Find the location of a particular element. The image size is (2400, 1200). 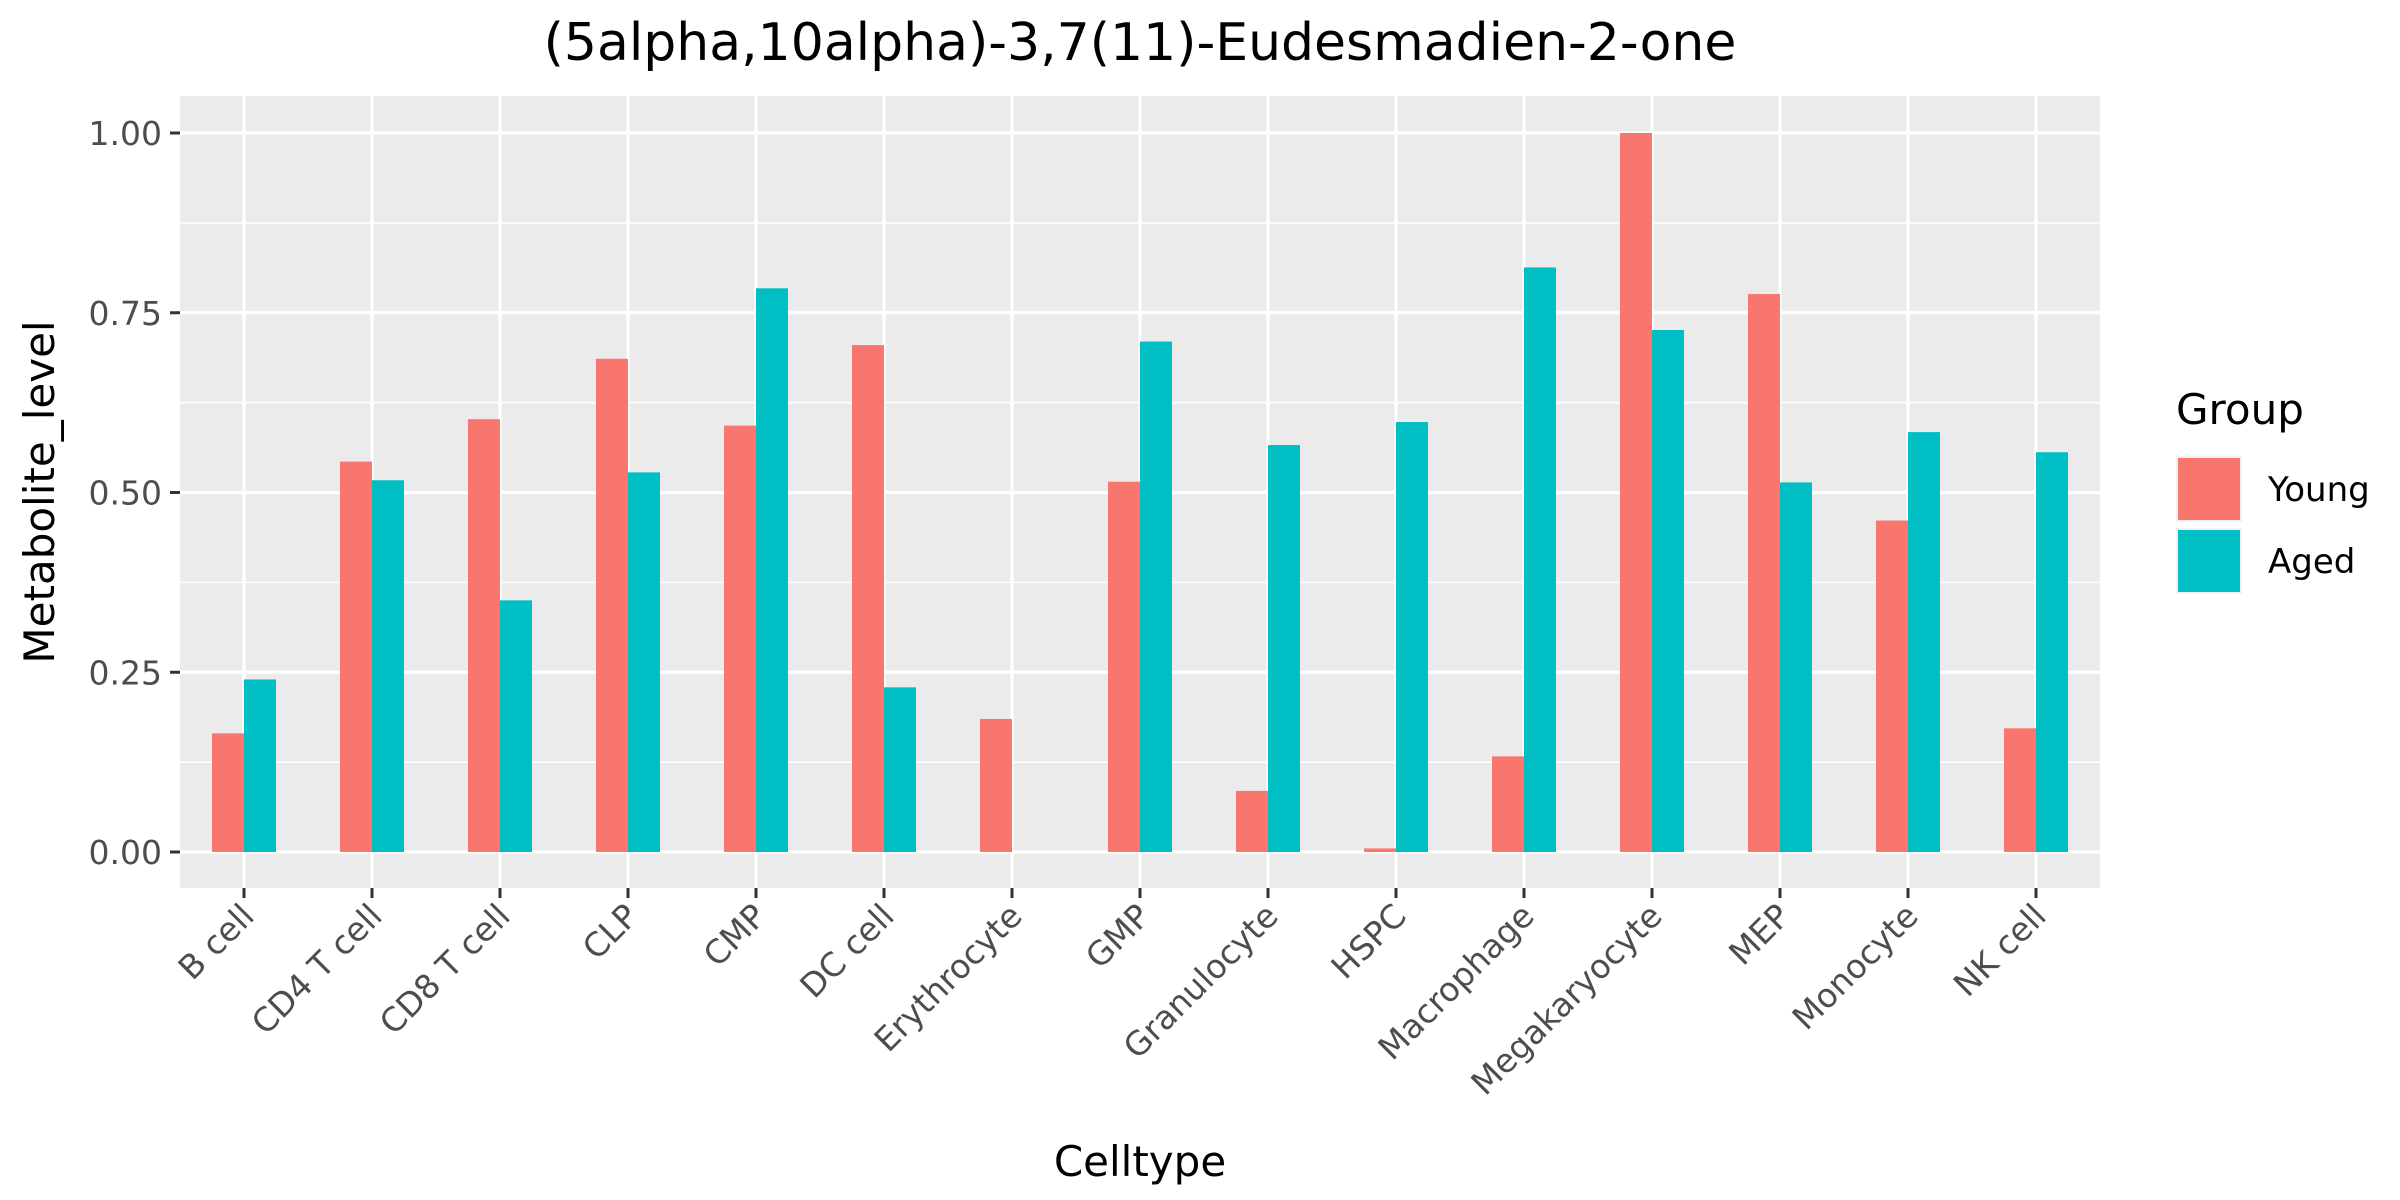

x-tick-label: NK cell is located at coordinates (2000, 950).